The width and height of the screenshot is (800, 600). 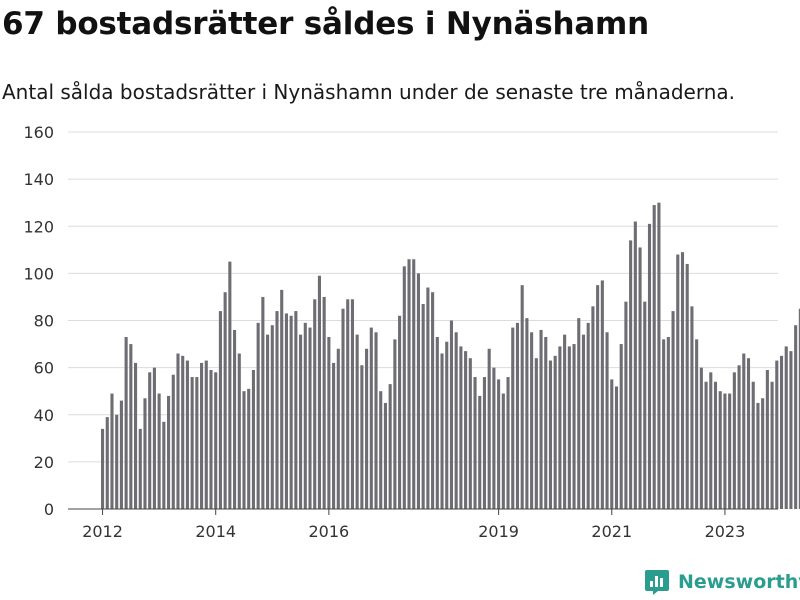 What do you see at coordinates (611, 531) in the screenshot?
I see `x-tick-label: 2021` at bounding box center [611, 531].